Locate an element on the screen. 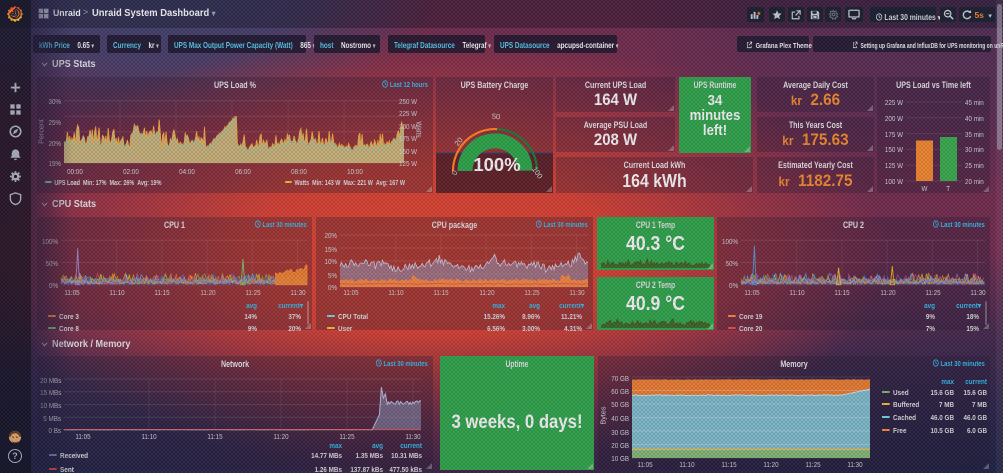 This screenshot has width=1003, height=473. svg-text: 0 is located at coordinates (455, 173).